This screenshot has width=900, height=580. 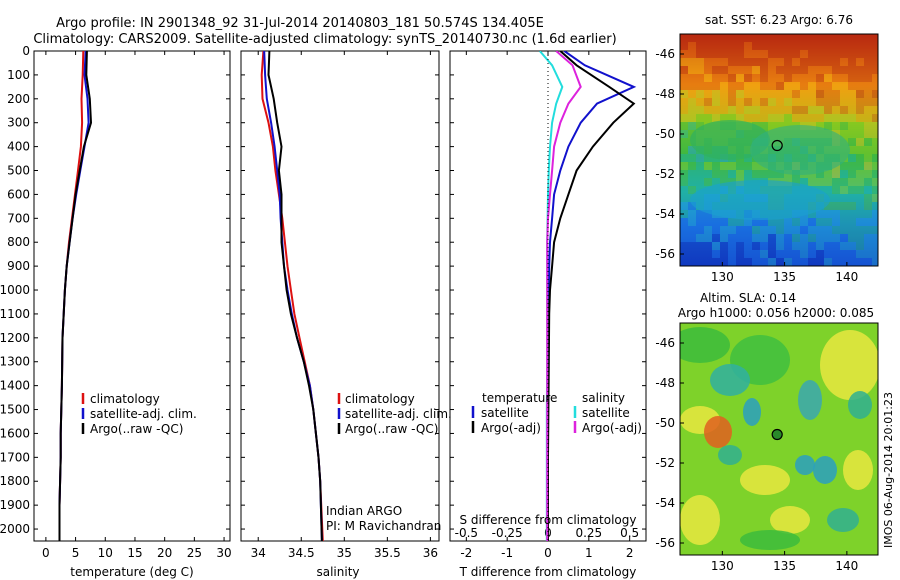 I want to click on sla-lat-label: -56, so click(x=665, y=543).